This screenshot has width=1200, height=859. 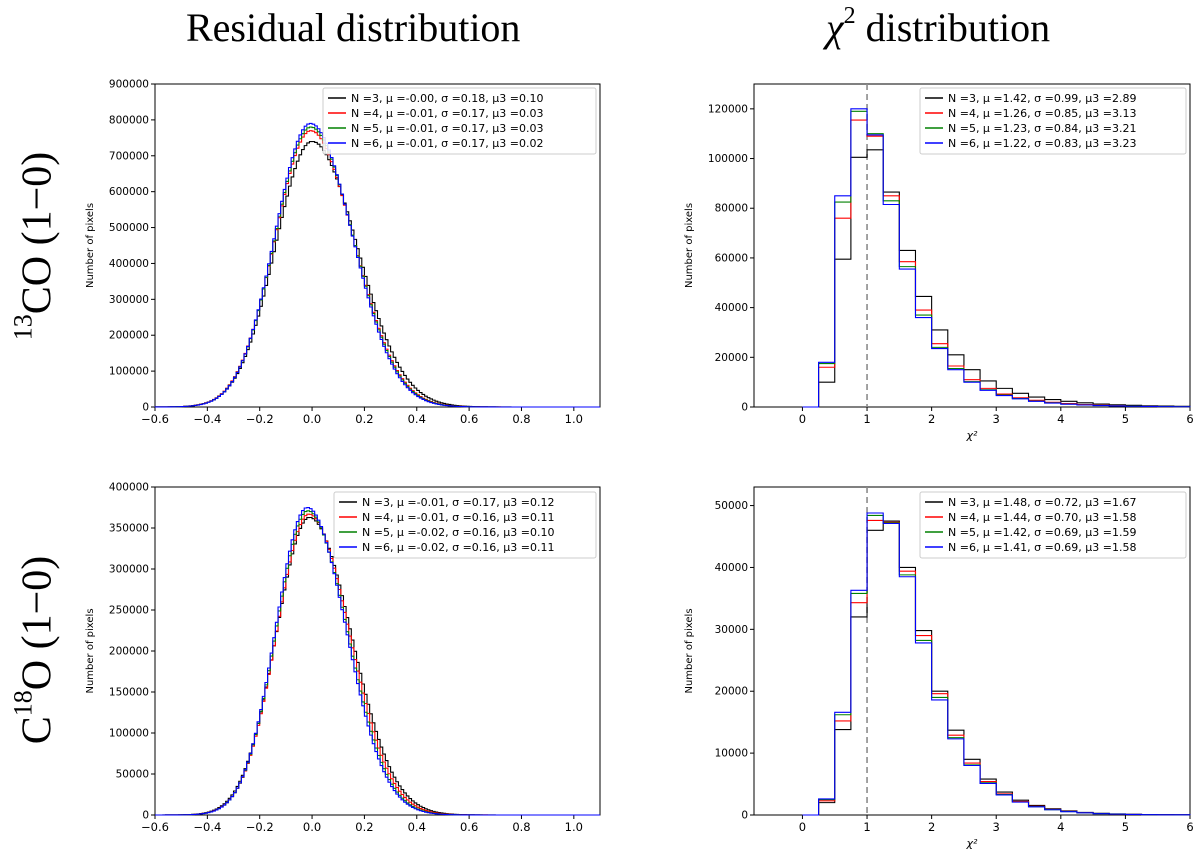 What do you see at coordinates (458, 532) in the screenshot?
I see `legend-entry-label: N =5, μ =-0.02, σ =0.16, μ3 =0.10` at bounding box center [458, 532].